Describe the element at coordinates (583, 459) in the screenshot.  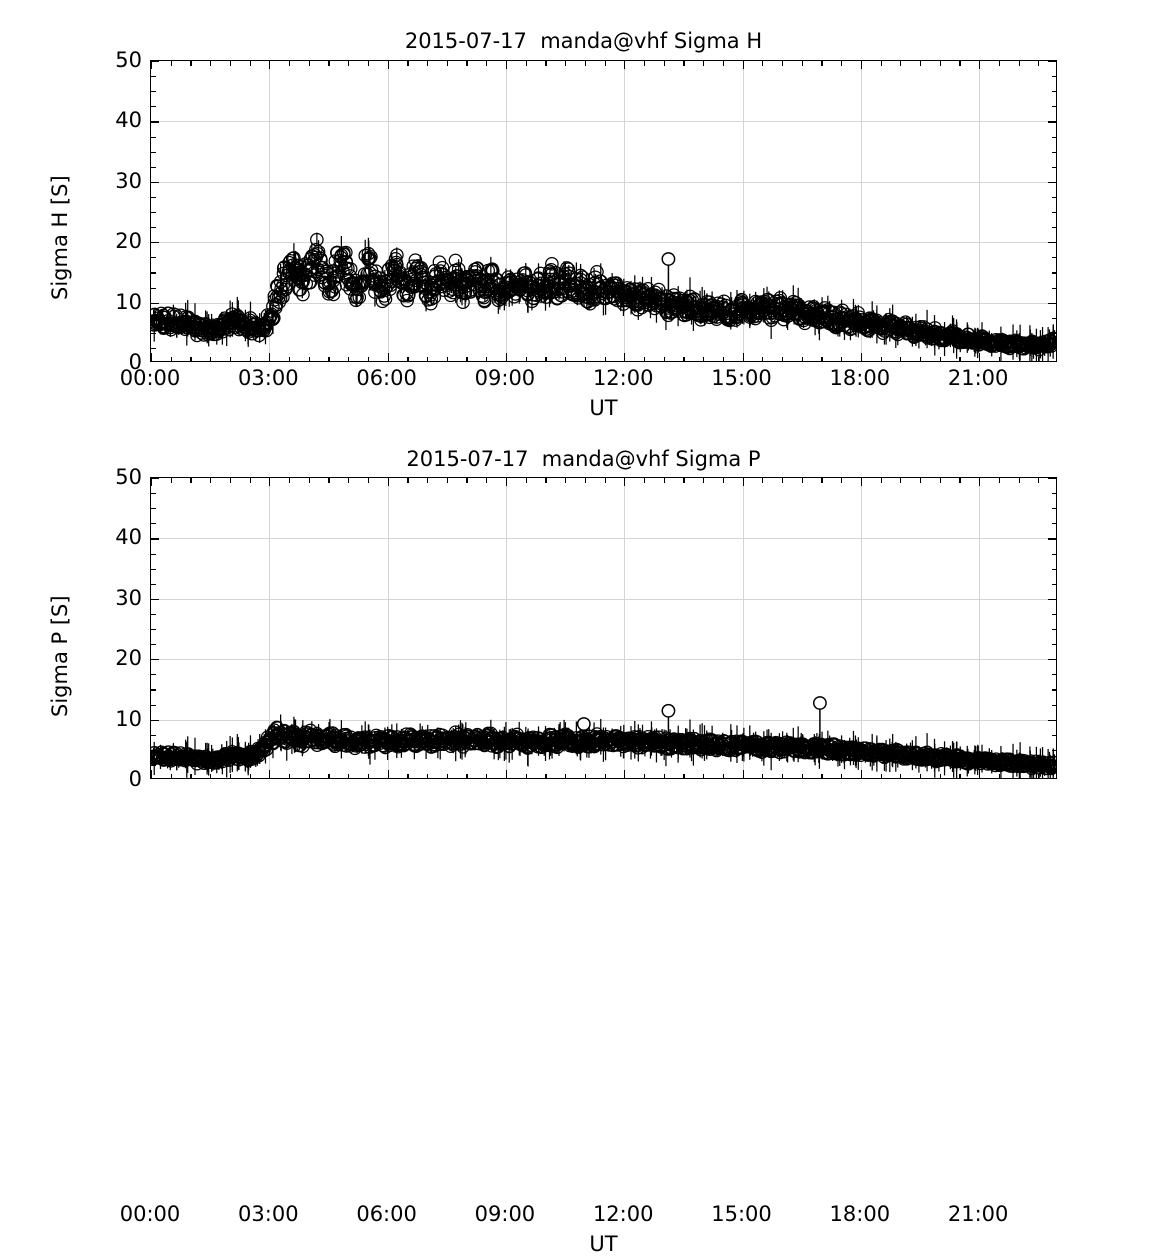
I see `panel-title-sigma-p: 2015-07-17 manda@vhf Sigma P` at that location.